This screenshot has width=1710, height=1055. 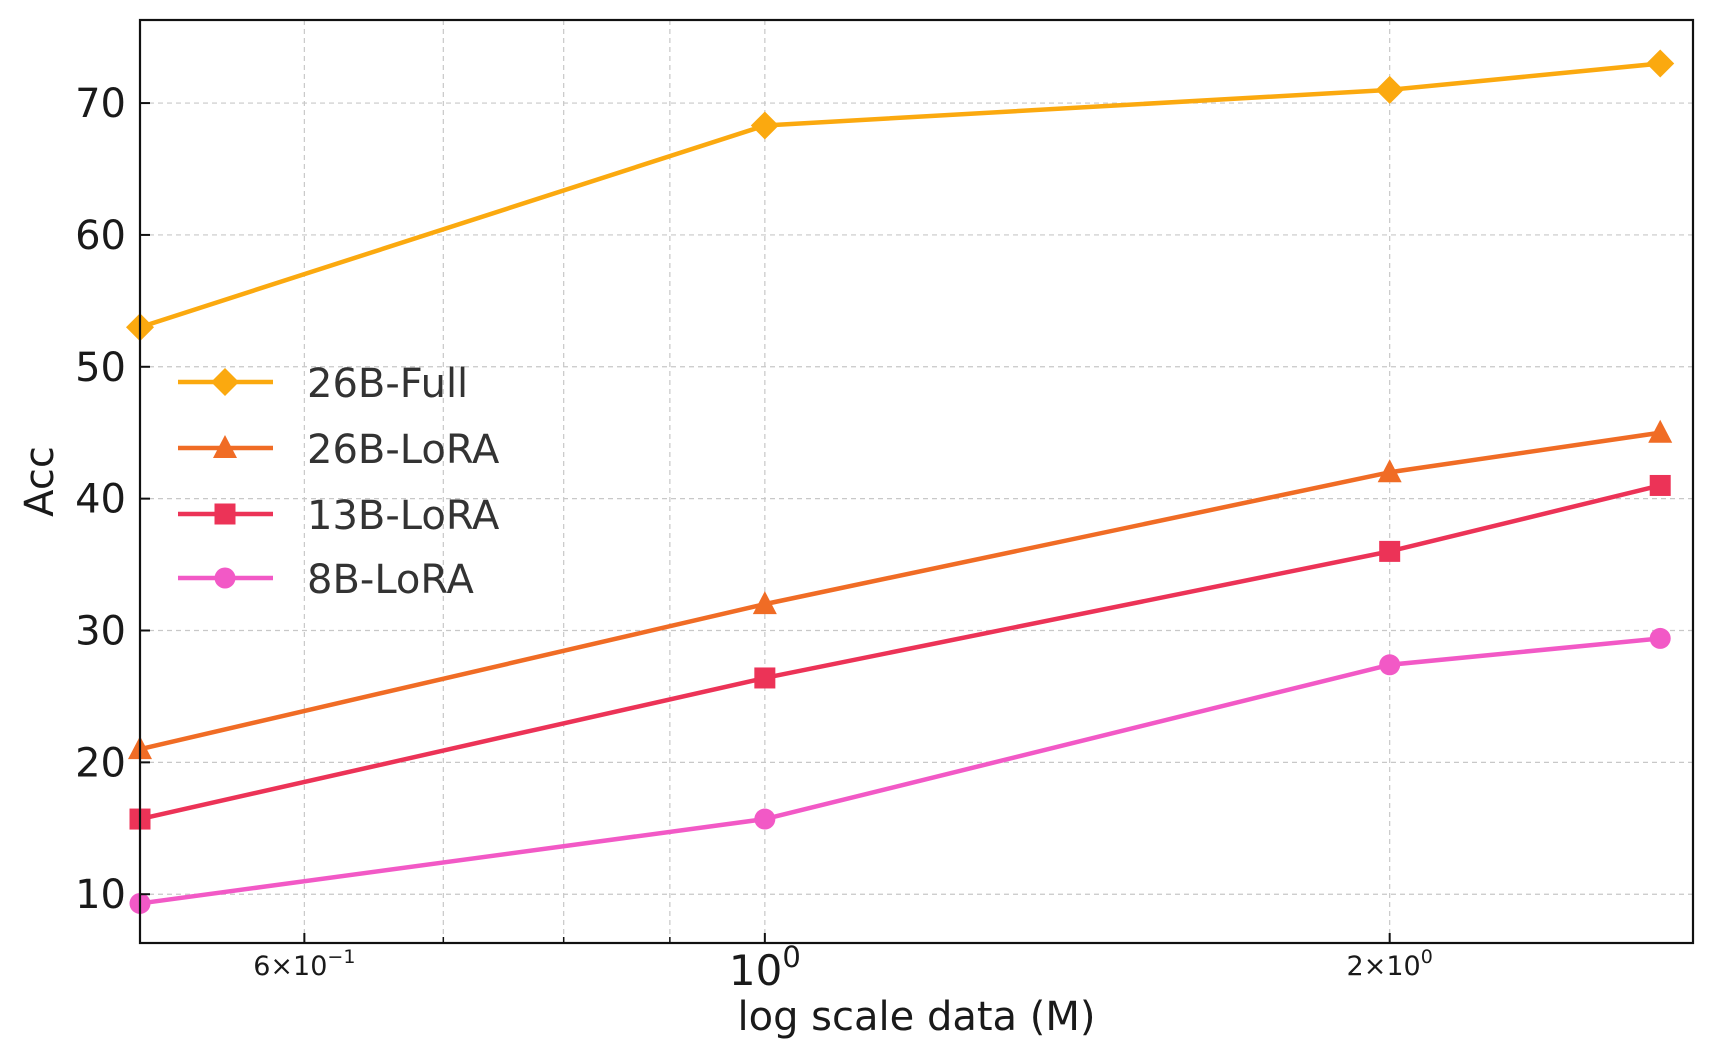 I want to click on y-tick-label: 50, so click(x=100, y=368).